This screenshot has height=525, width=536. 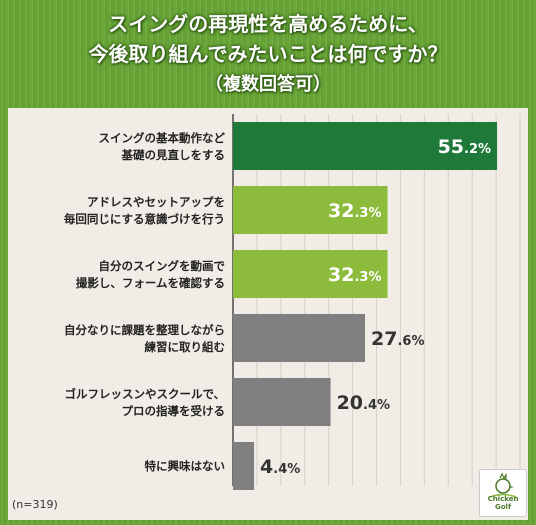 I want to click on category-label: プロの指導を受ける, so click(x=174, y=411).